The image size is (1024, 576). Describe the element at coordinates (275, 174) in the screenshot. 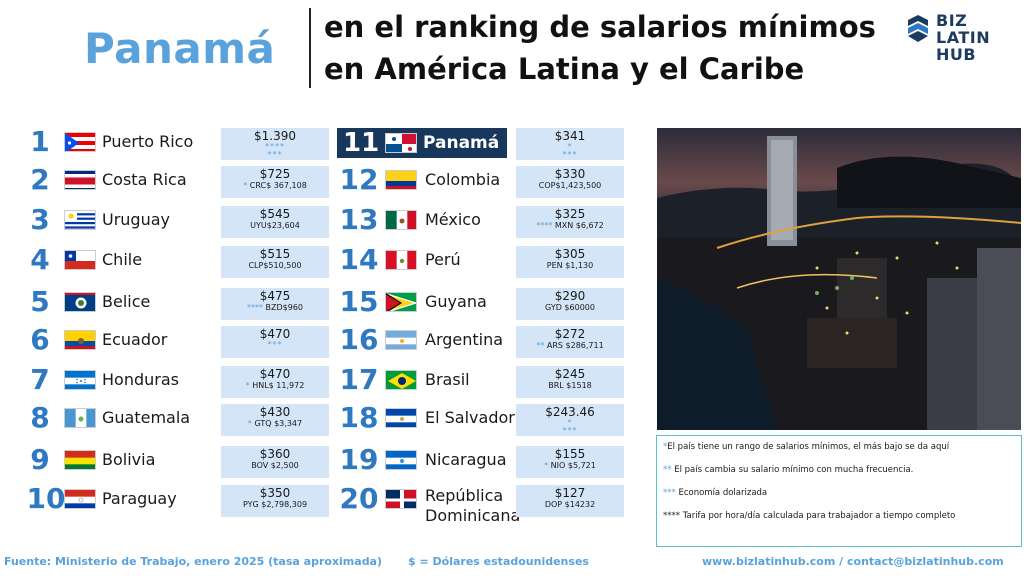

I see `salary-usd: $725` at that location.